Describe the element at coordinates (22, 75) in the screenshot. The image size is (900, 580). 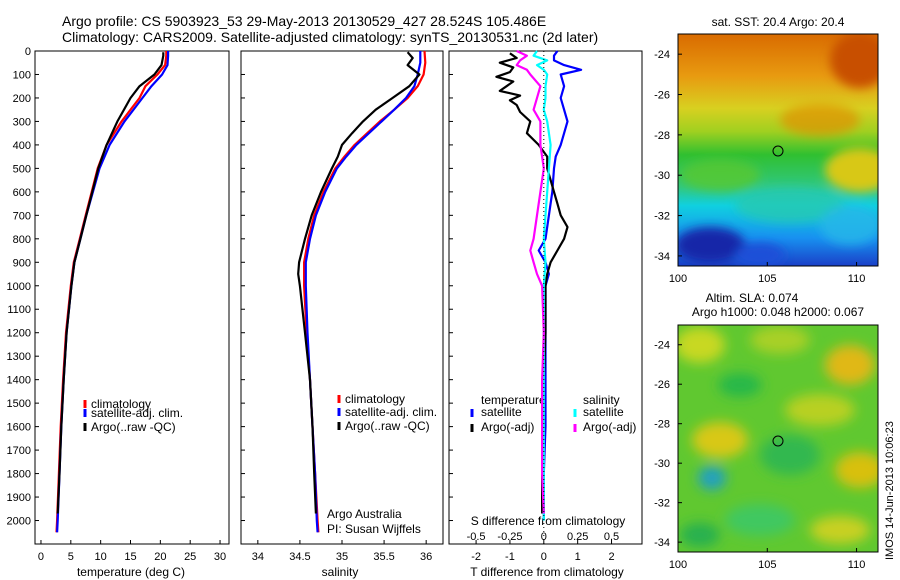
I see `y-tick-label: 100` at that location.